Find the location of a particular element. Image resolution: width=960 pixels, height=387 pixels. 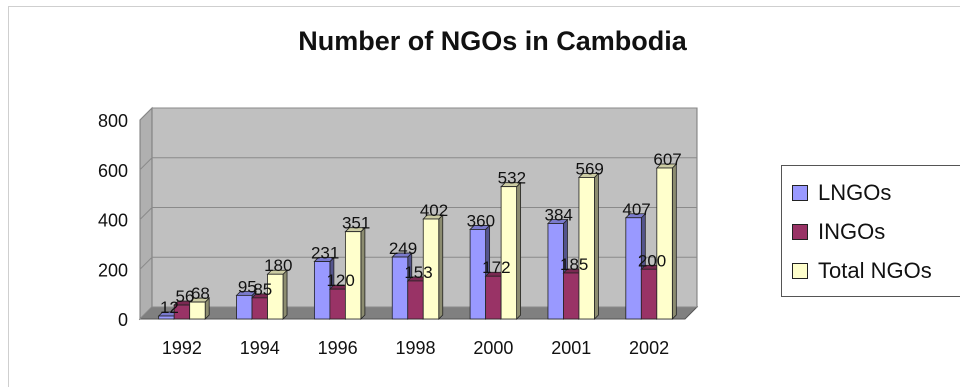

y-tick-label: 200 is located at coordinates (113, 270).